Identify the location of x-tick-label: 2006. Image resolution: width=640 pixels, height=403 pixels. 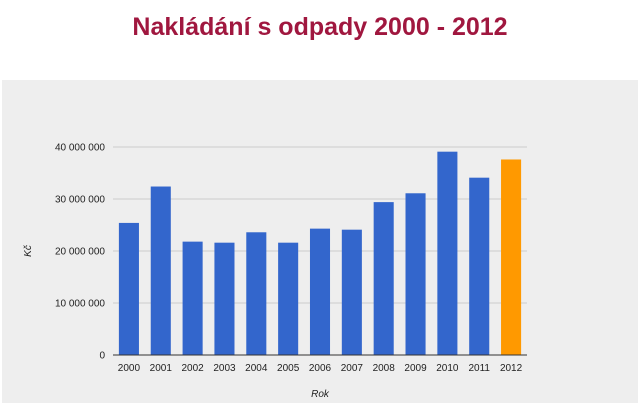
(320, 368).